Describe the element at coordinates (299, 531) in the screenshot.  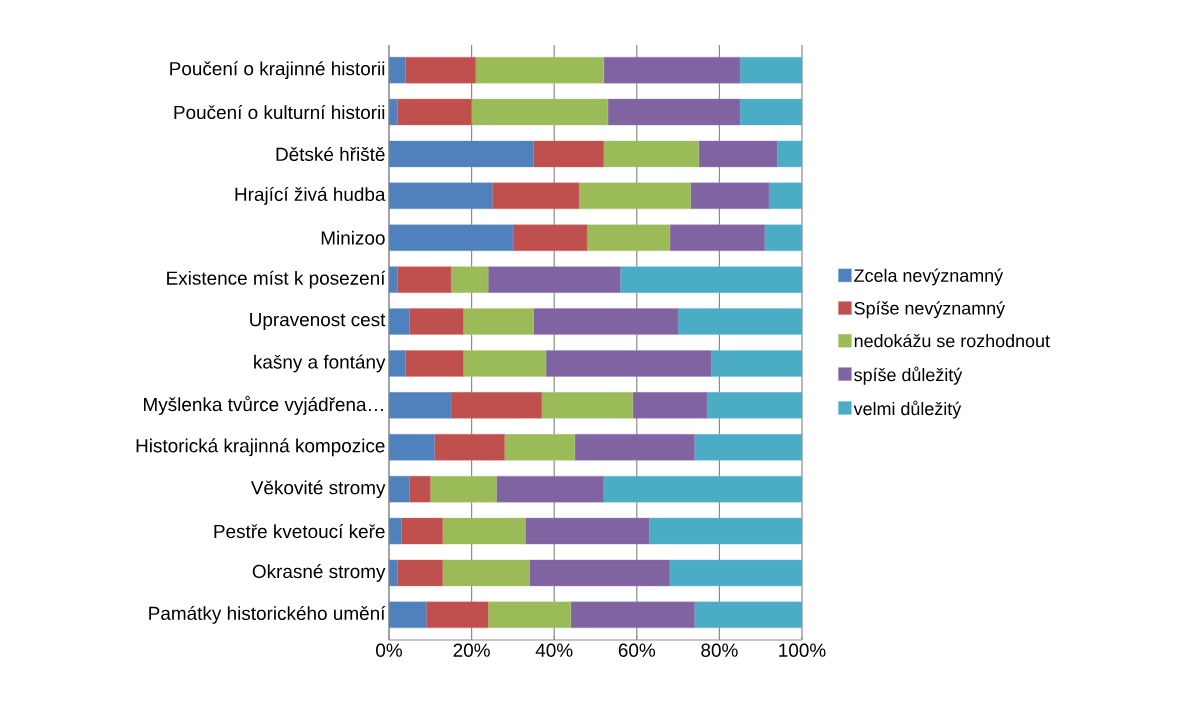
I see `y-tick-label: Pestře kvetoucí keře` at that location.